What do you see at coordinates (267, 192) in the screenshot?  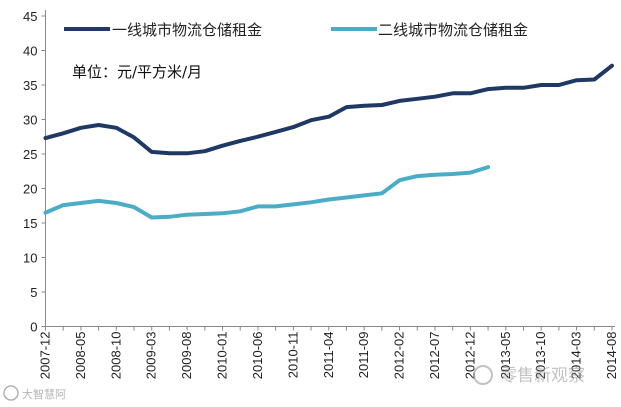 I see `series-line-tier2` at bounding box center [267, 192].